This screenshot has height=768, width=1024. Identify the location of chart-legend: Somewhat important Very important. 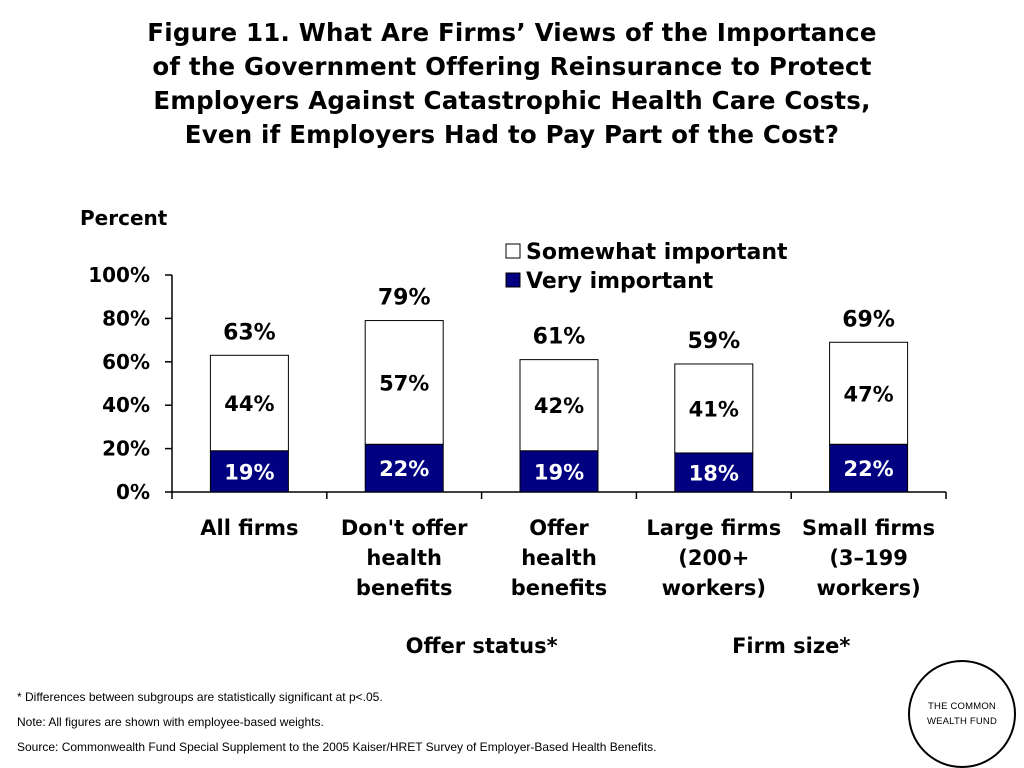
(646, 267).